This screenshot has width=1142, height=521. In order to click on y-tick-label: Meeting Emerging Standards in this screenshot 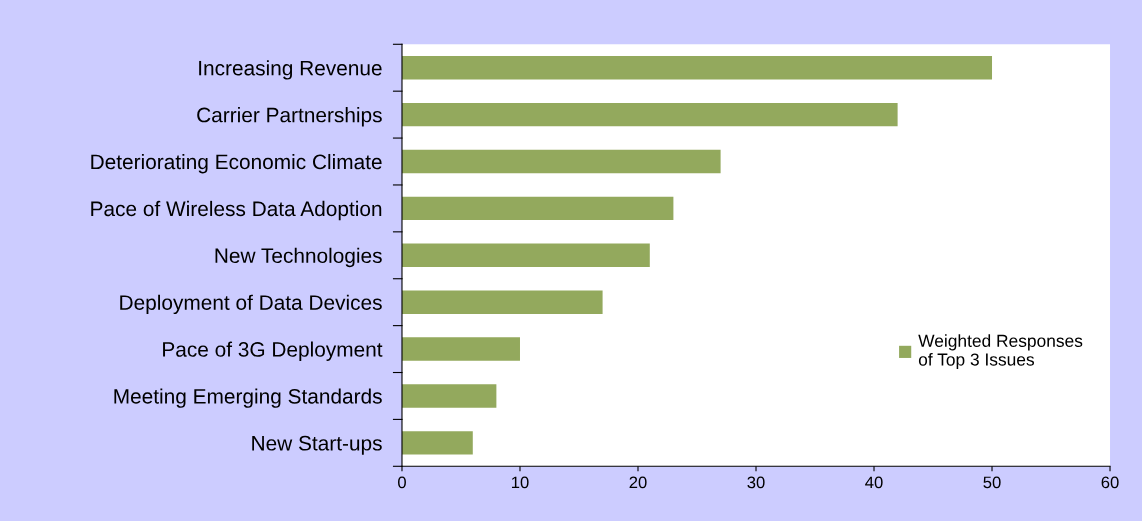, I will do `click(248, 398)`.